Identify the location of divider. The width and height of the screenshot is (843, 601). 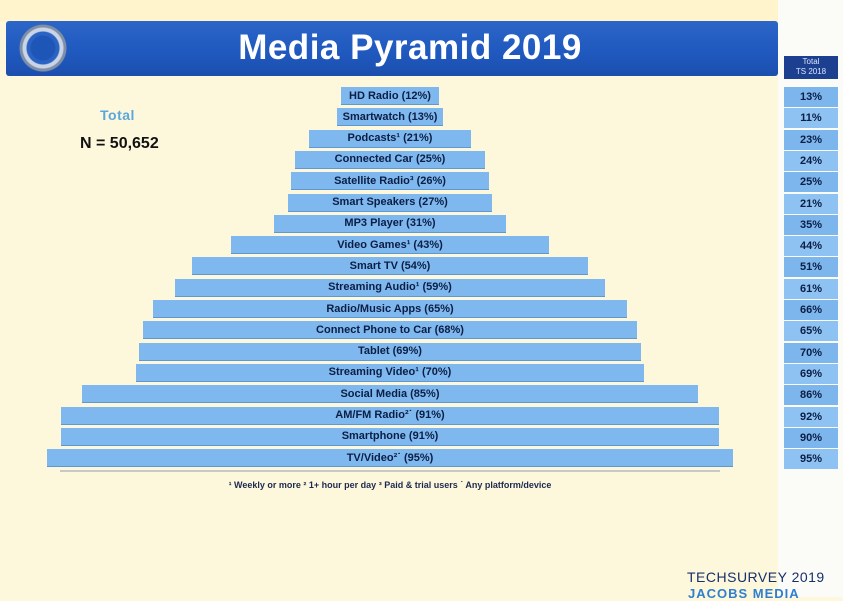
(390, 471).